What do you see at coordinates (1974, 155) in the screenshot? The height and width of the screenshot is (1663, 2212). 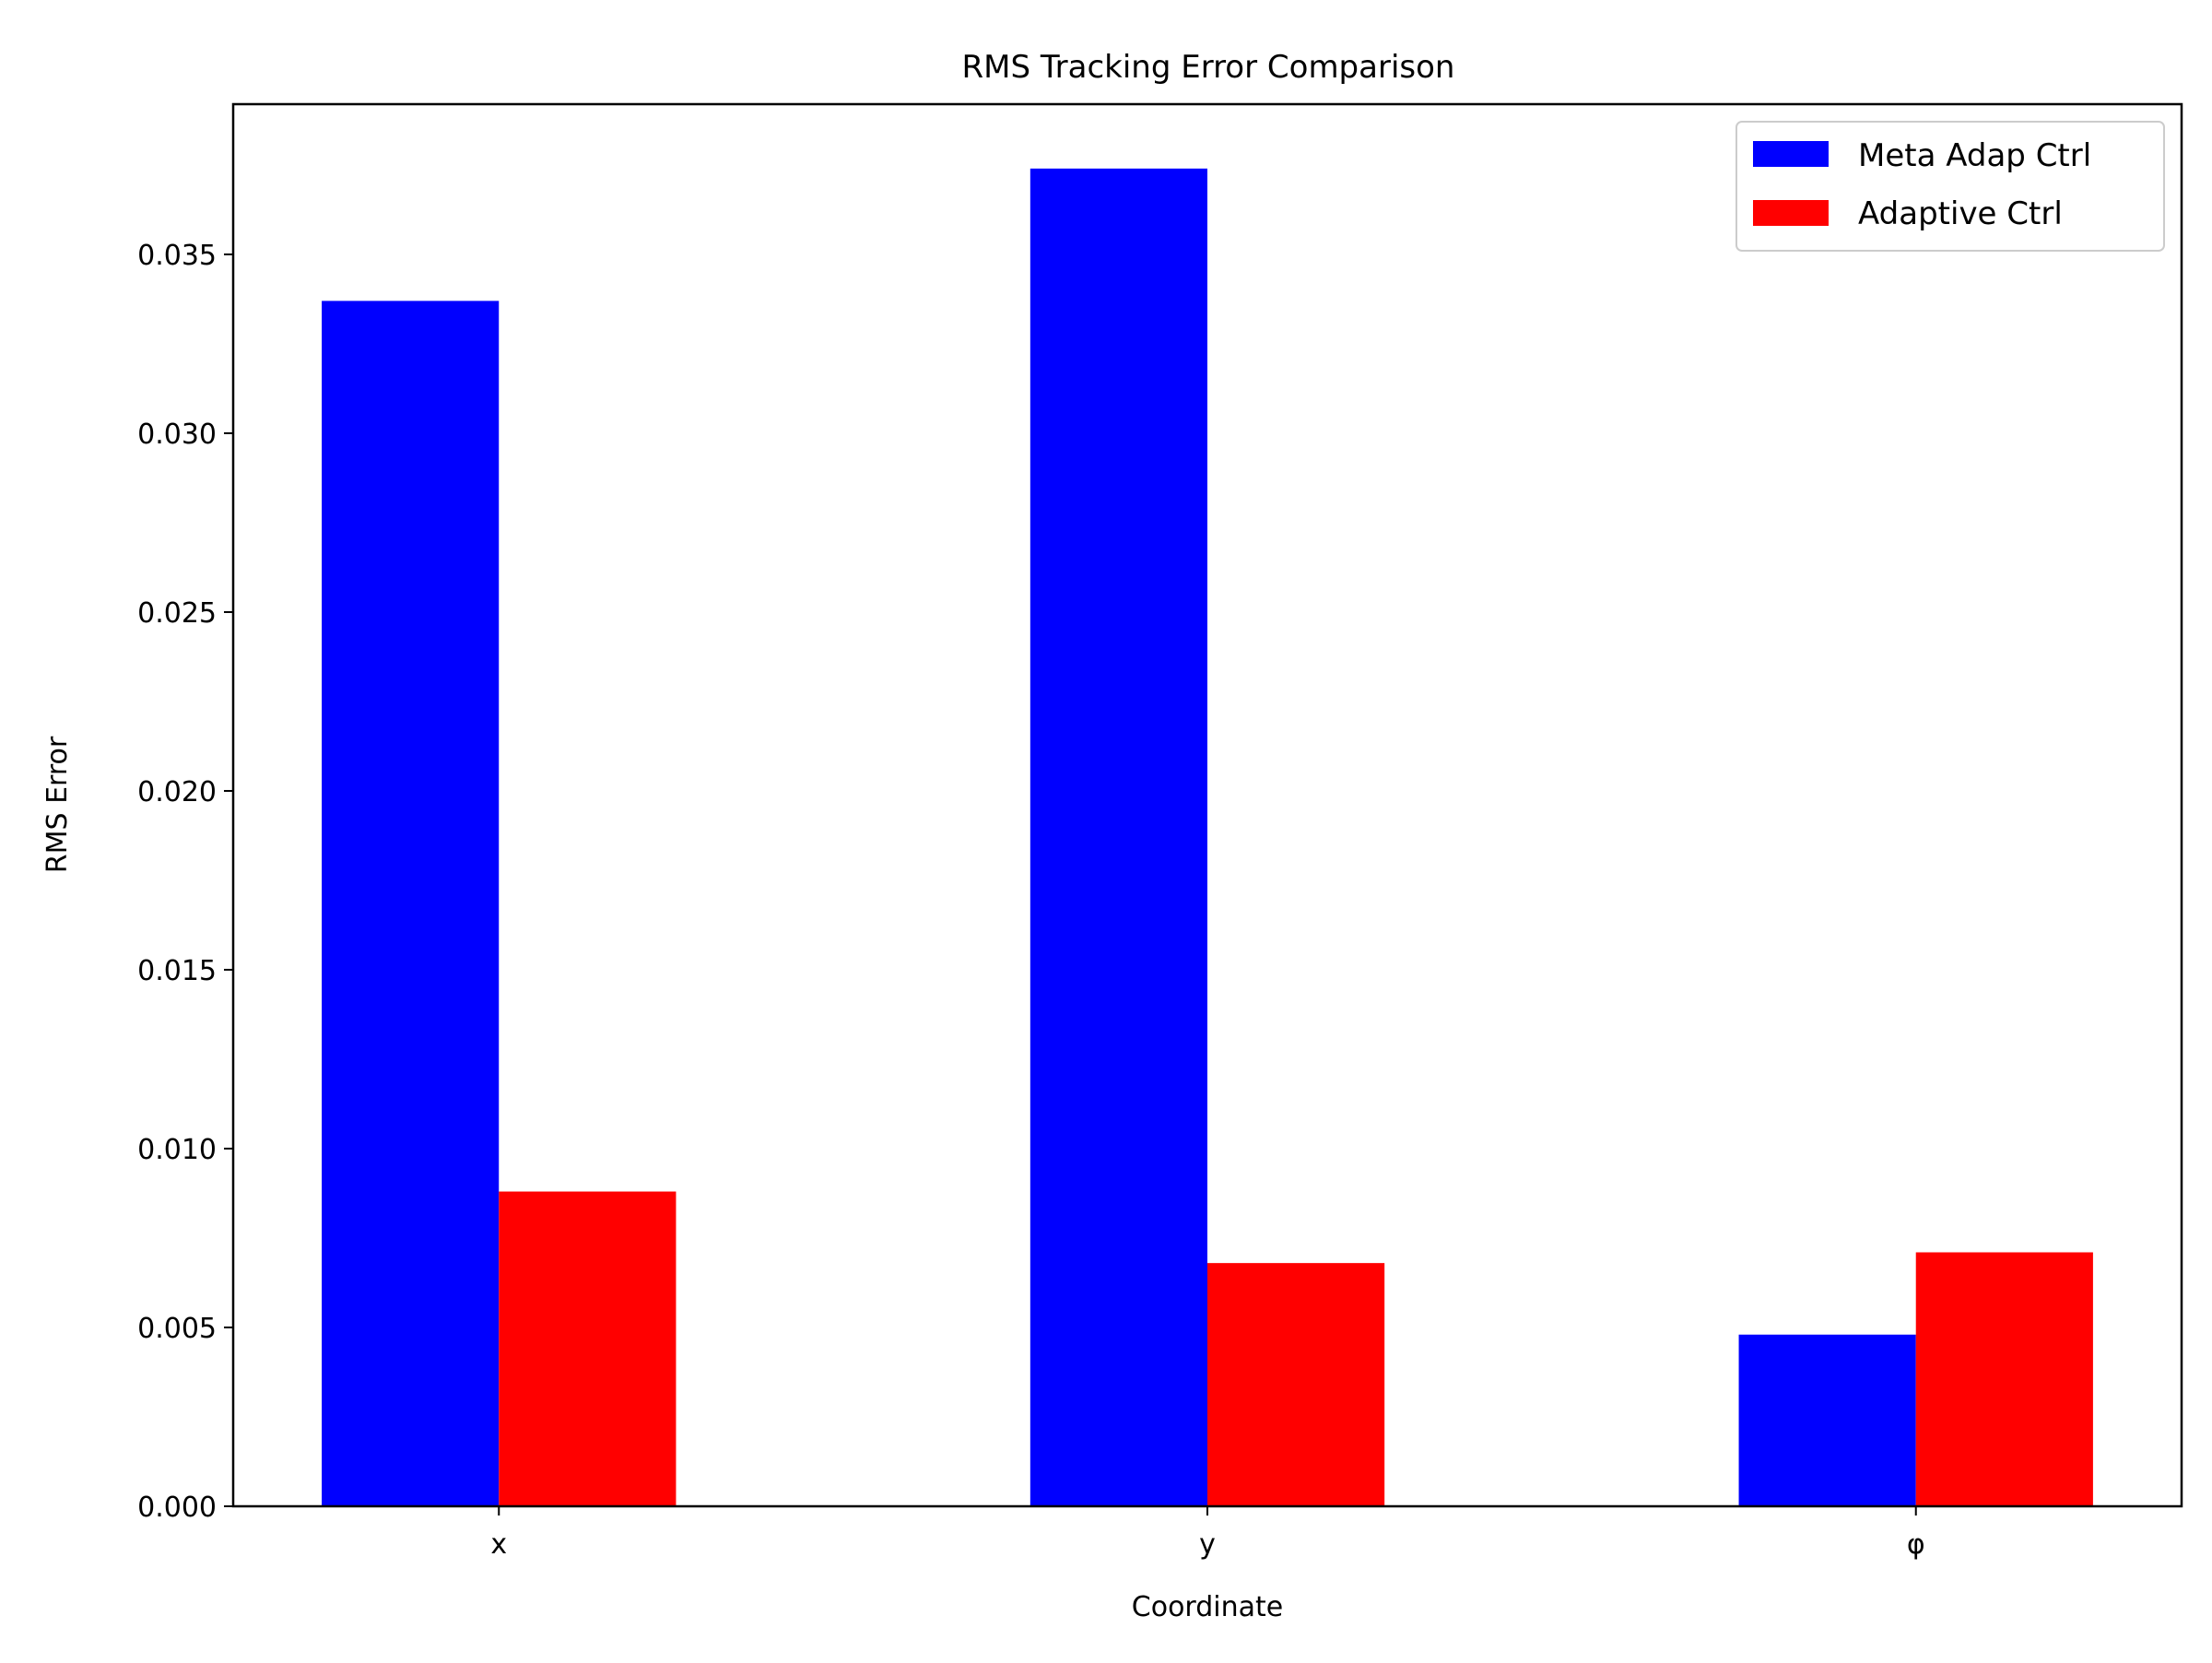 I see `legend-label-meta-adap-ctrl: Meta Adap Ctrl` at bounding box center [1974, 155].